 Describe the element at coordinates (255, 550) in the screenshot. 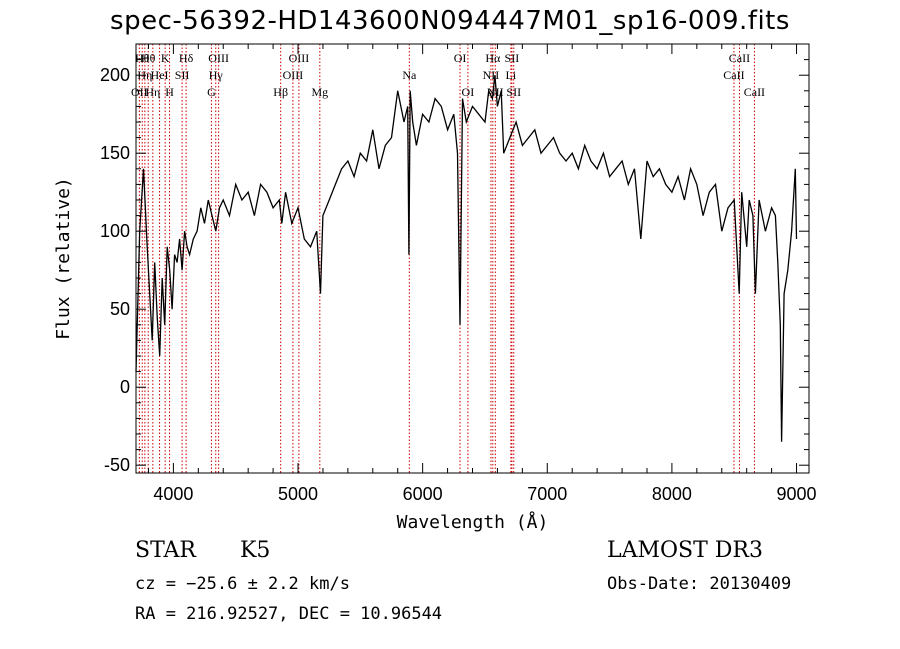

I see `object-subclass: K5` at that location.